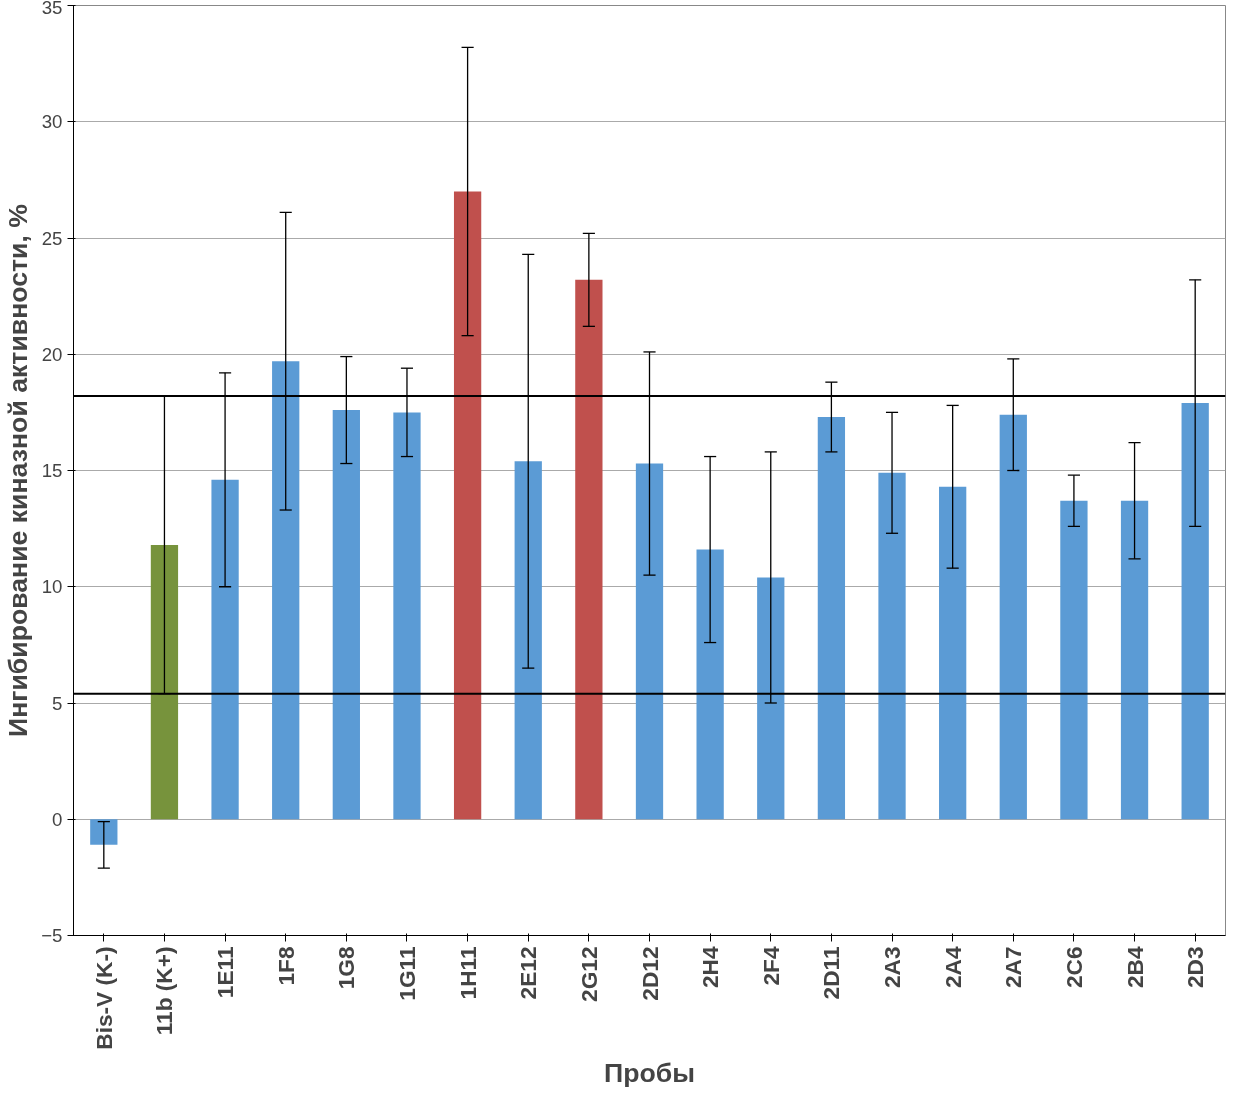 This screenshot has width=1247, height=1104. What do you see at coordinates (285, 966) in the screenshot?
I see `x-tick-label: 1F8` at bounding box center [285, 966].